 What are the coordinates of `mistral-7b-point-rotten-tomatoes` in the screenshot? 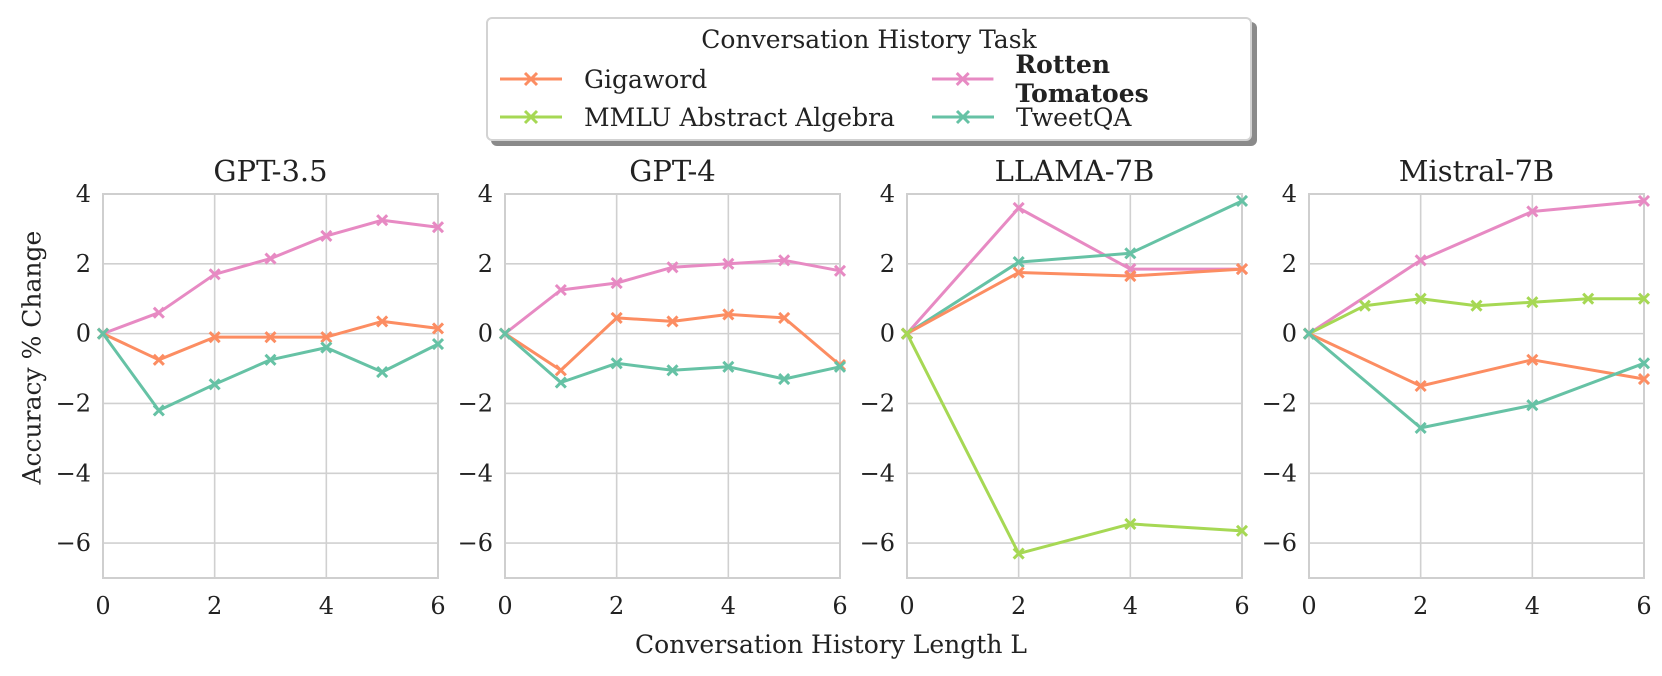 It's located at (1644, 201).